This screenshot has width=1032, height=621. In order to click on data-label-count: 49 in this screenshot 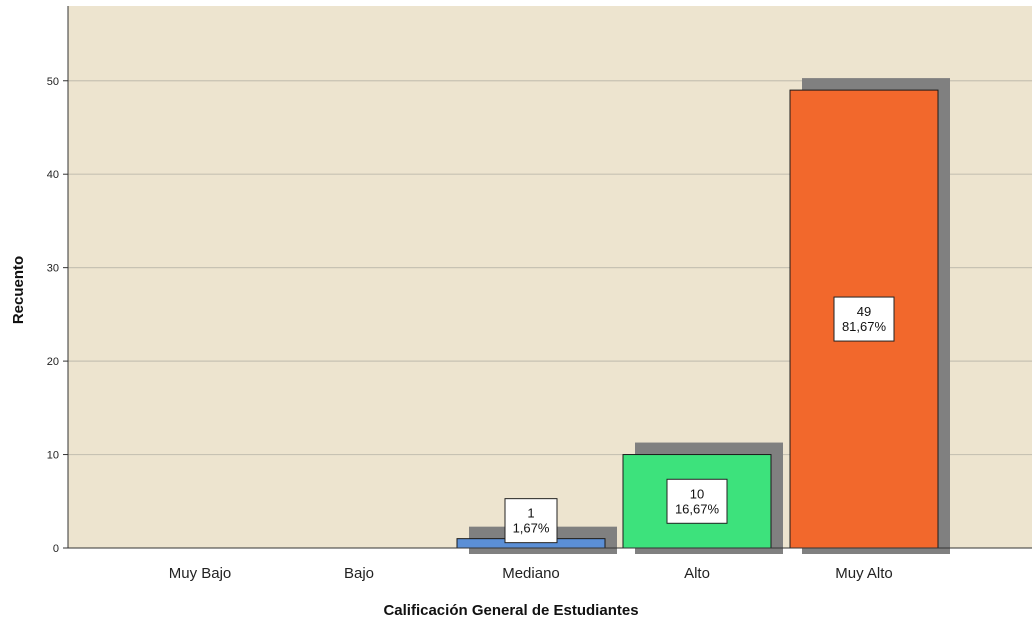, I will do `click(864, 311)`.